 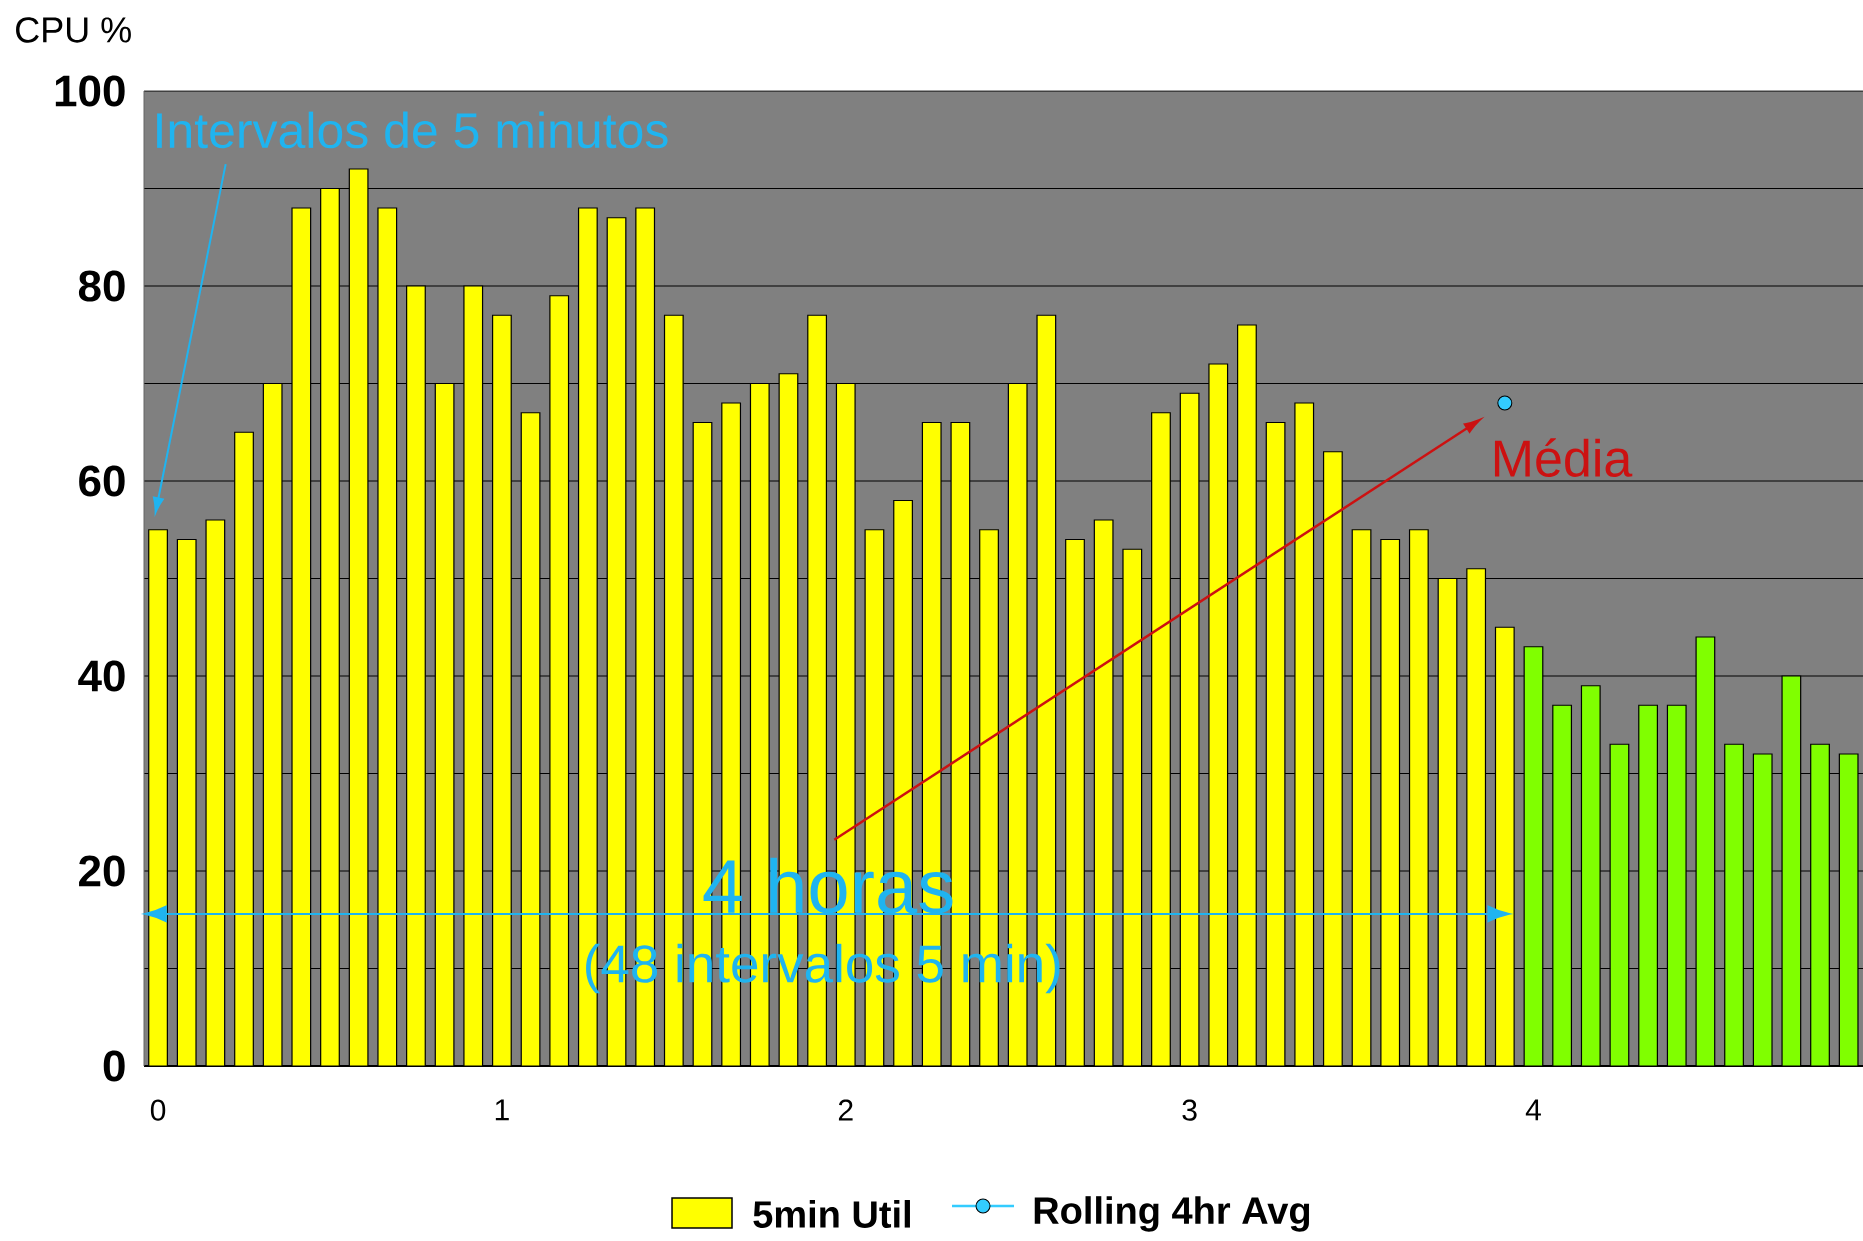 What do you see at coordinates (158, 1110) in the screenshot?
I see `x-tick-label: 0` at bounding box center [158, 1110].